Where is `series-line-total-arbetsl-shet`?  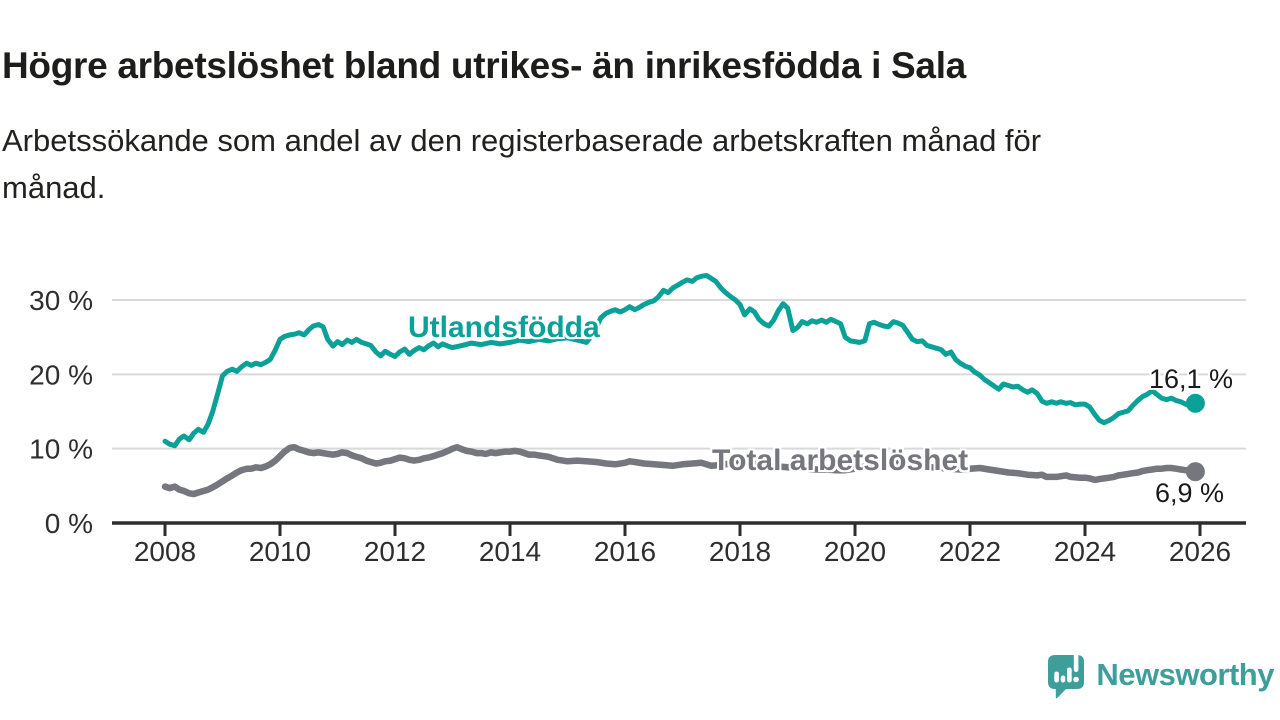 series-line-total-arbetsl-shet is located at coordinates (680, 470).